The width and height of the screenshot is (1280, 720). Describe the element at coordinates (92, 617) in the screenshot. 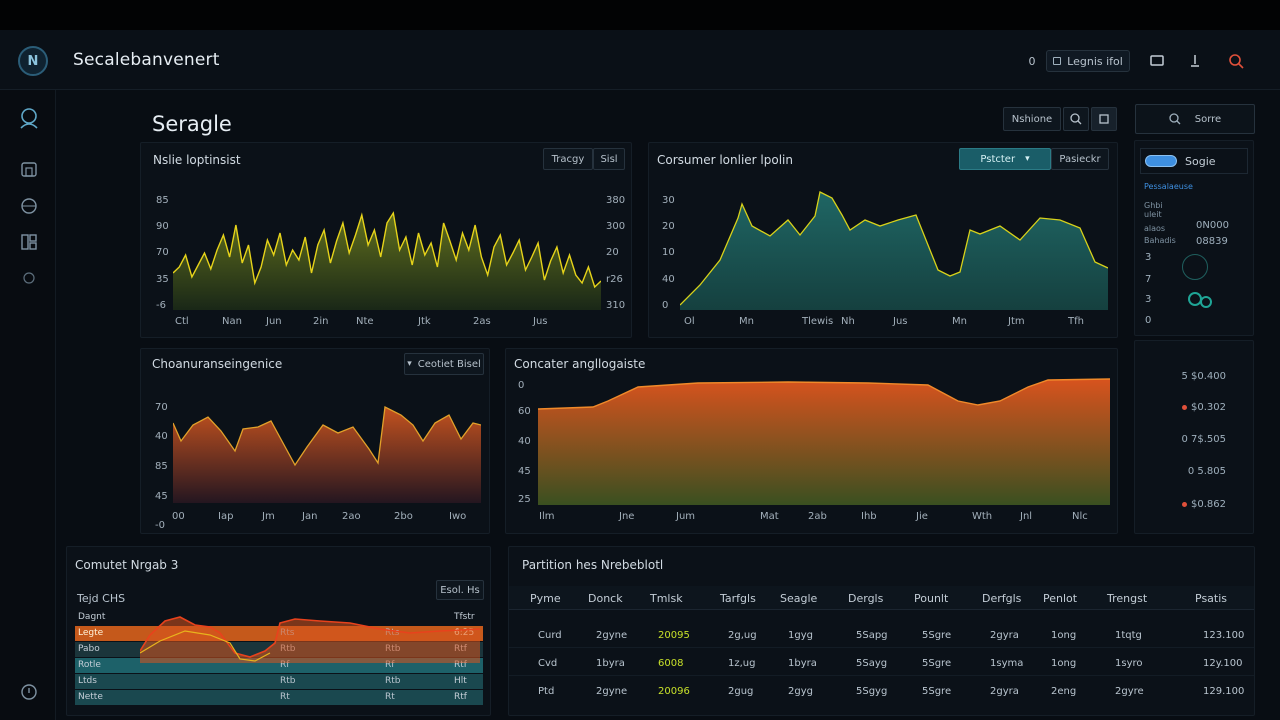

I see `panel5-row-label: Dagnt` at that location.